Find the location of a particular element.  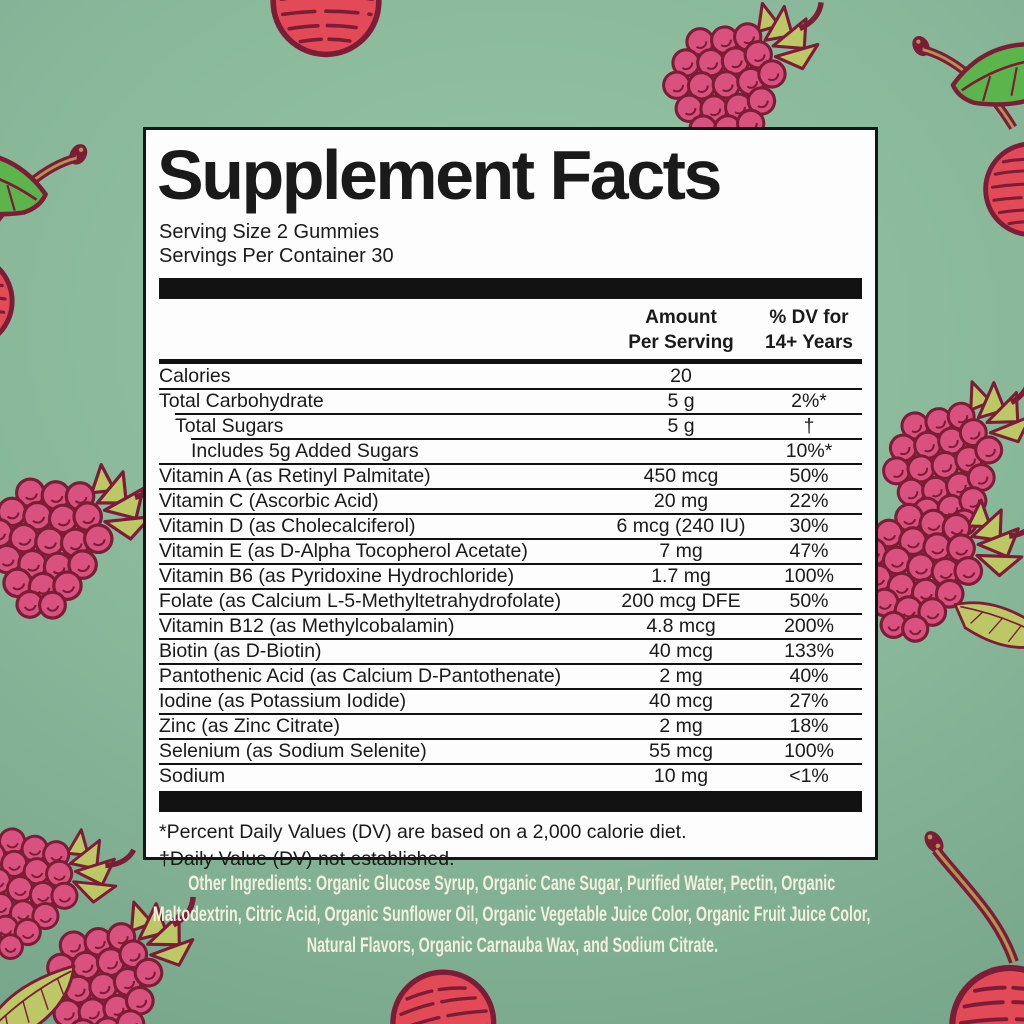

column-header-dv: % DV for 14+ Years is located at coordinates (809, 330).